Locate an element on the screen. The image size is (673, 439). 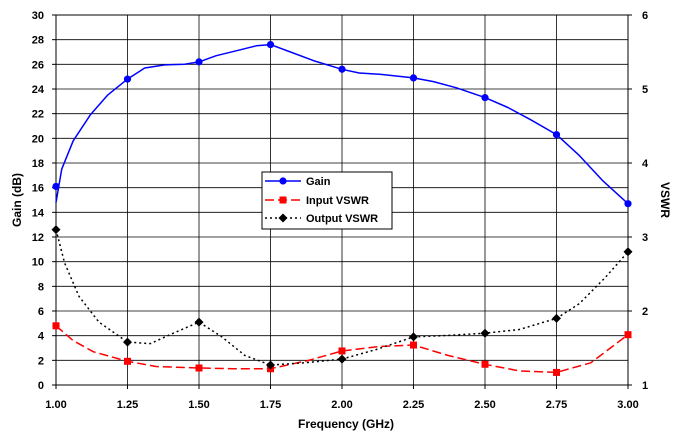
y2-axis-label: VSWR is located at coordinates (665, 200).